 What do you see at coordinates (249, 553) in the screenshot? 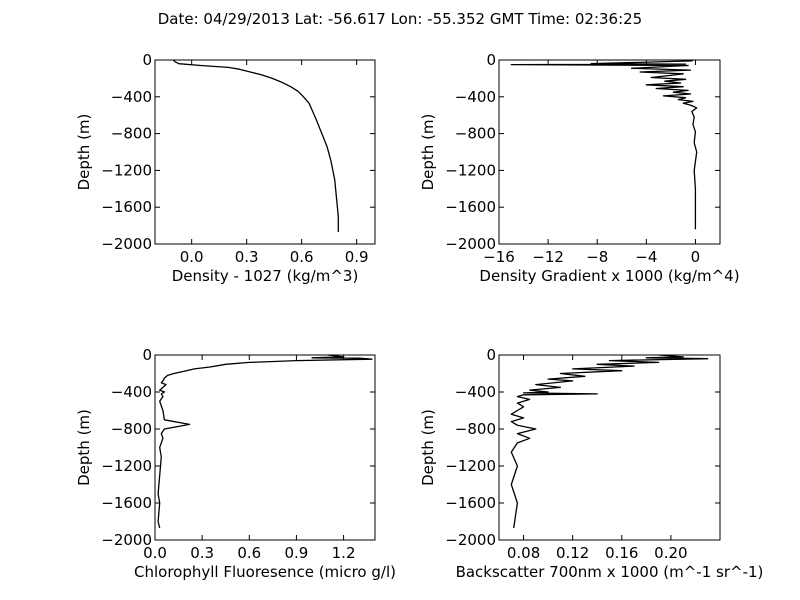
I see `chlorophyll-xtick-label: 0.6` at bounding box center [249, 553].